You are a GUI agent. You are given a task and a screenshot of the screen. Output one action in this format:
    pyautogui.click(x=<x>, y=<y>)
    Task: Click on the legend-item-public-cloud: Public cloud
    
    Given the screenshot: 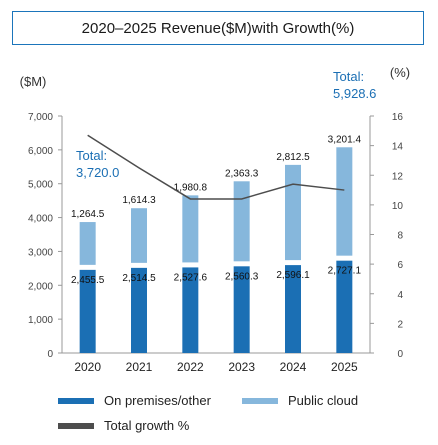 What is the action you would take?
    pyautogui.click(x=300, y=400)
    